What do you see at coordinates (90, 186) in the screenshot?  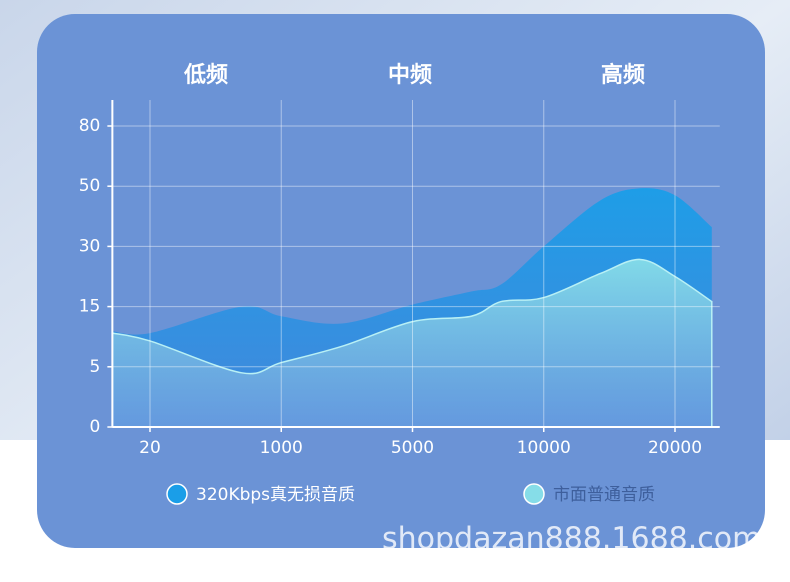 I see `y-tick-label: 50` at bounding box center [90, 186].